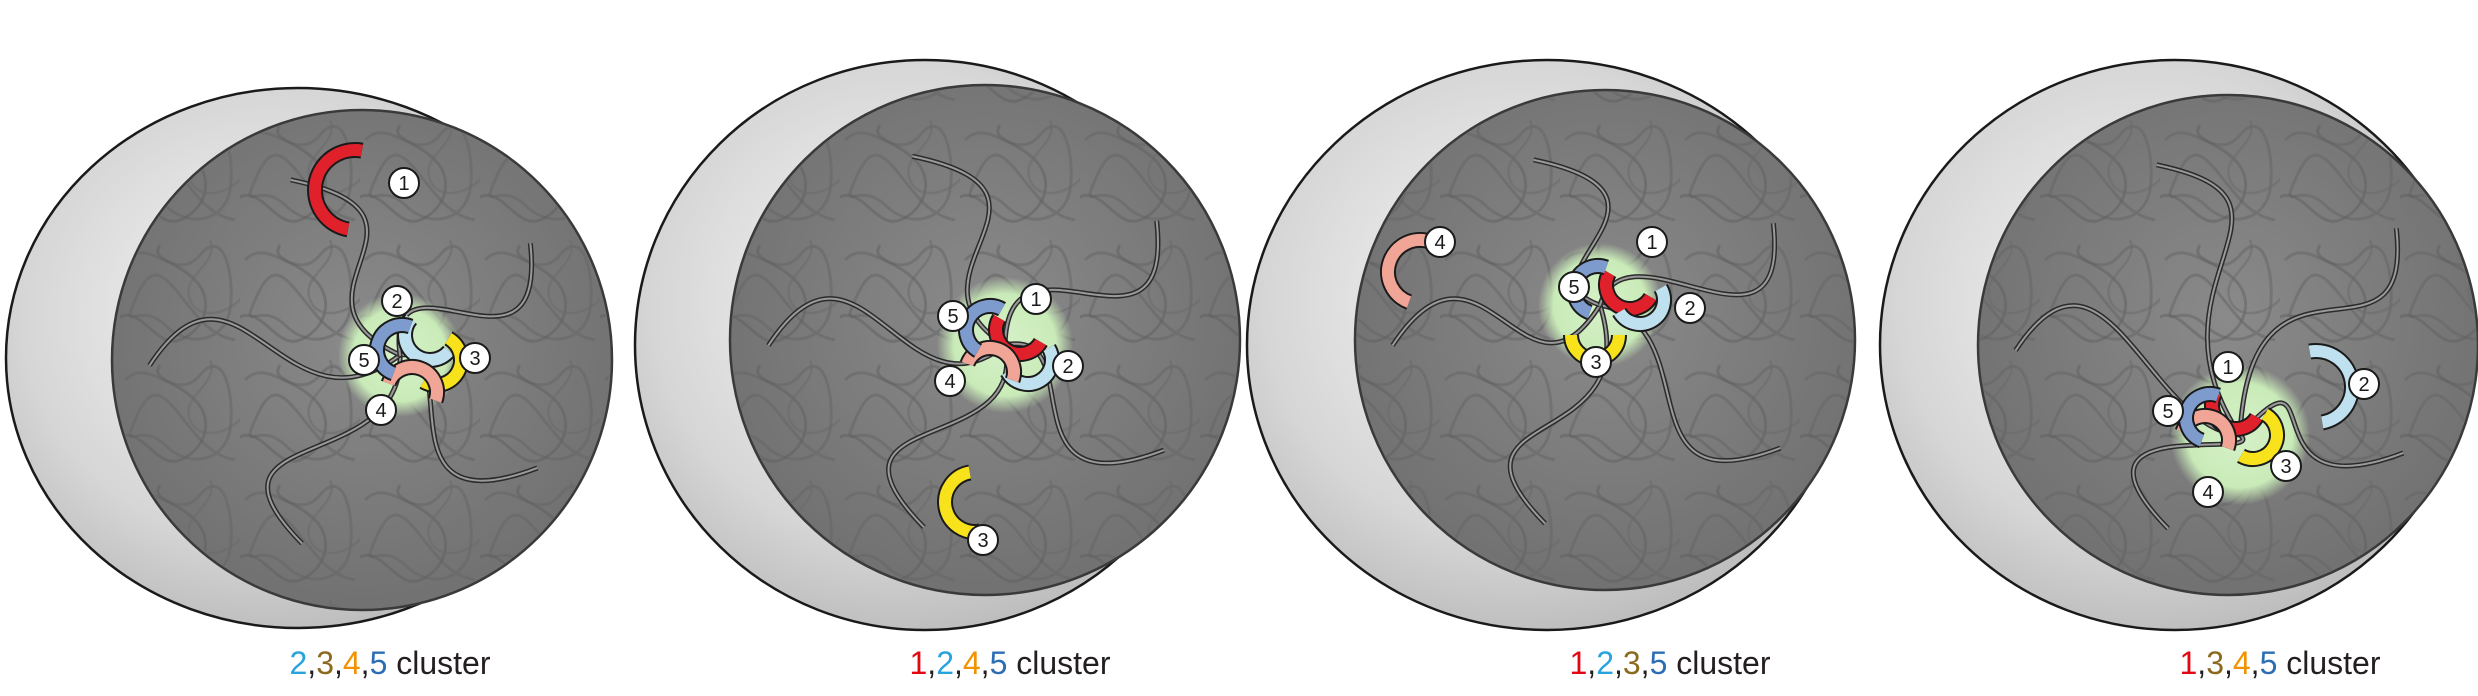 The image size is (2478, 696). I want to click on panel-caption: 1,3,4,5 cluster, so click(2279, 663).